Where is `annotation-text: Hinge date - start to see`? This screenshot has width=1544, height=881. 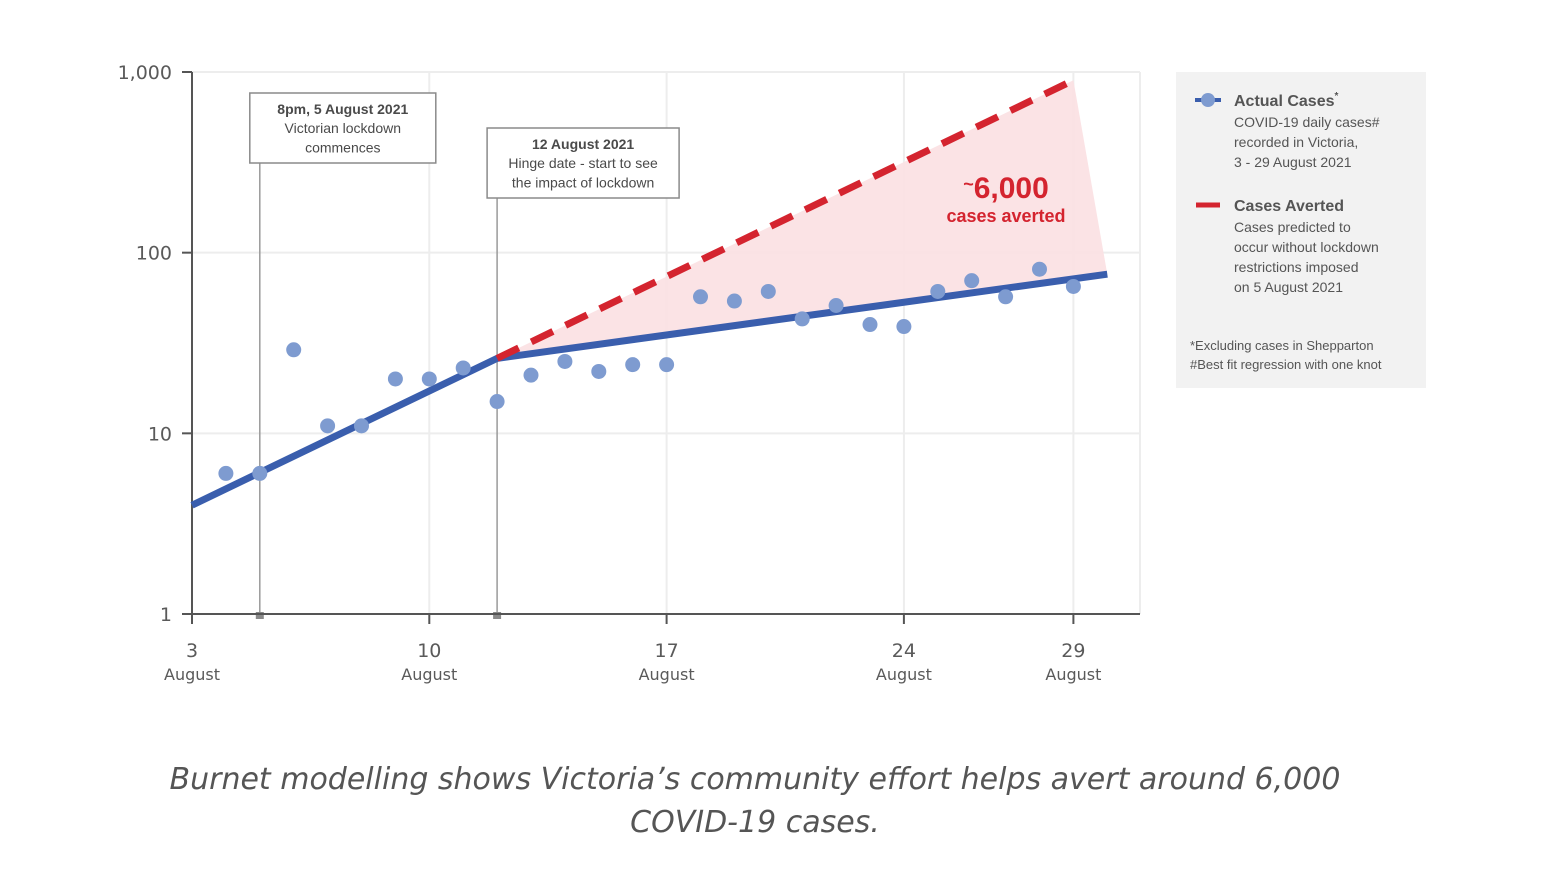
annotation-text: Hinge date - start to see is located at coordinates (583, 163).